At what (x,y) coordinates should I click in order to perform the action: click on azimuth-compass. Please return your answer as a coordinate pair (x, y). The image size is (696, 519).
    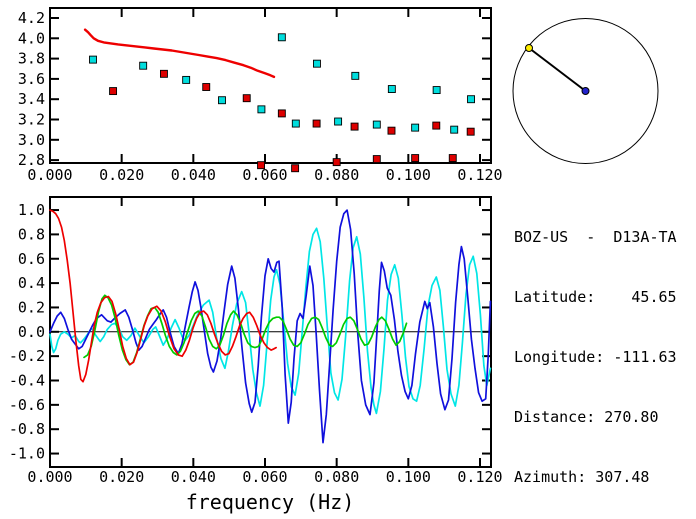
    Looking at the image, I should click on (585, 91).